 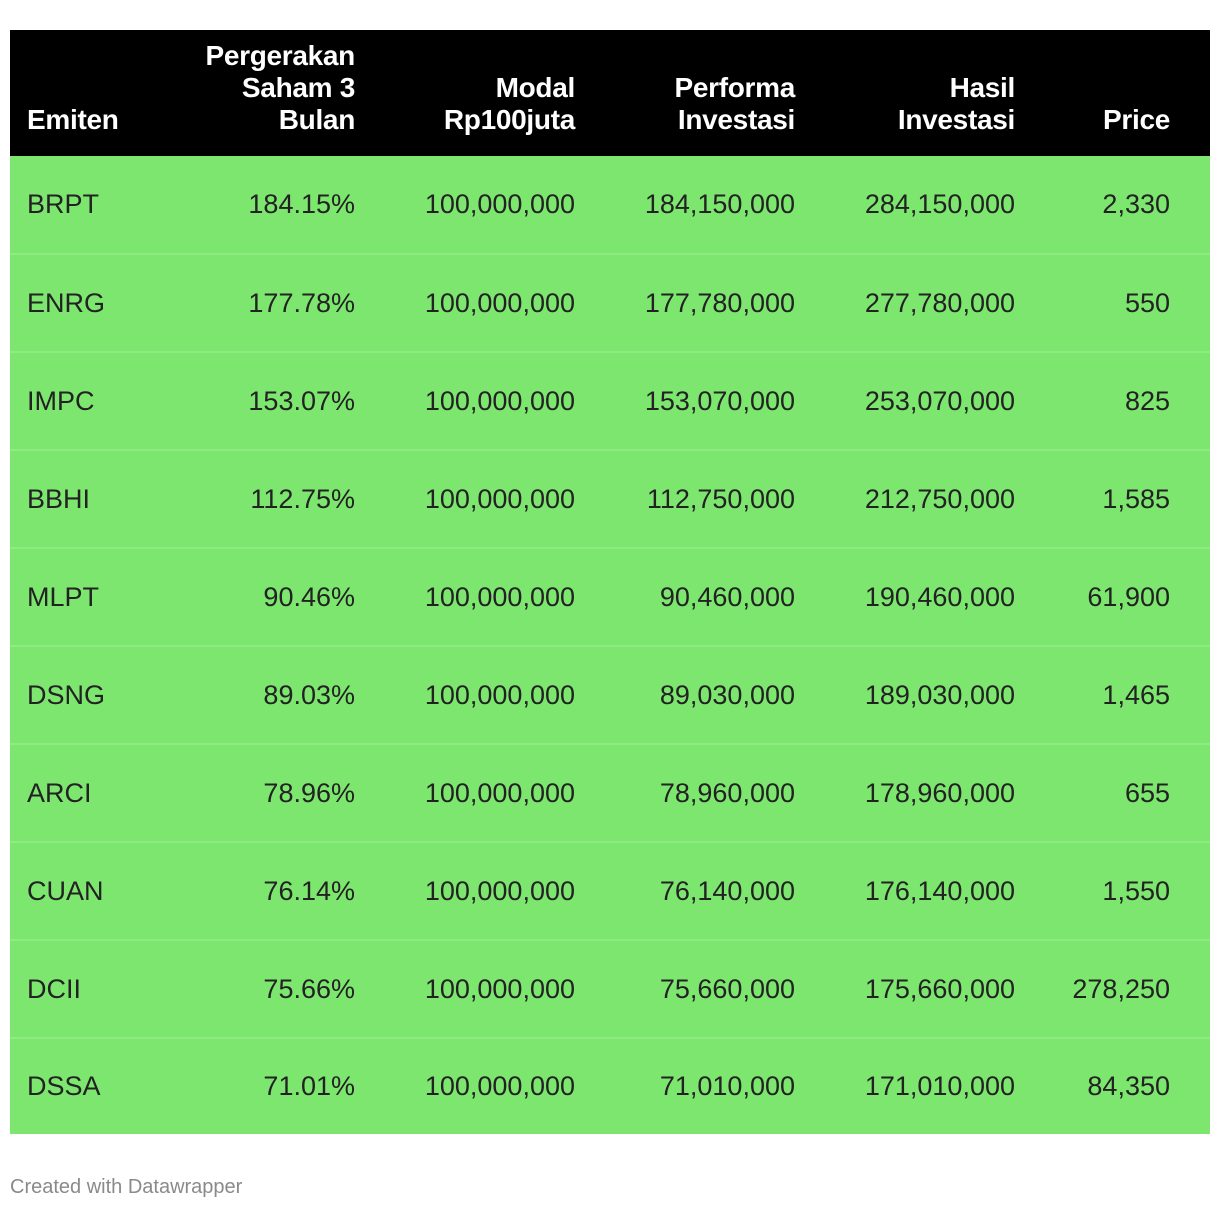 What do you see at coordinates (727, 890) in the screenshot?
I see `cell-performa: 76,140,000` at bounding box center [727, 890].